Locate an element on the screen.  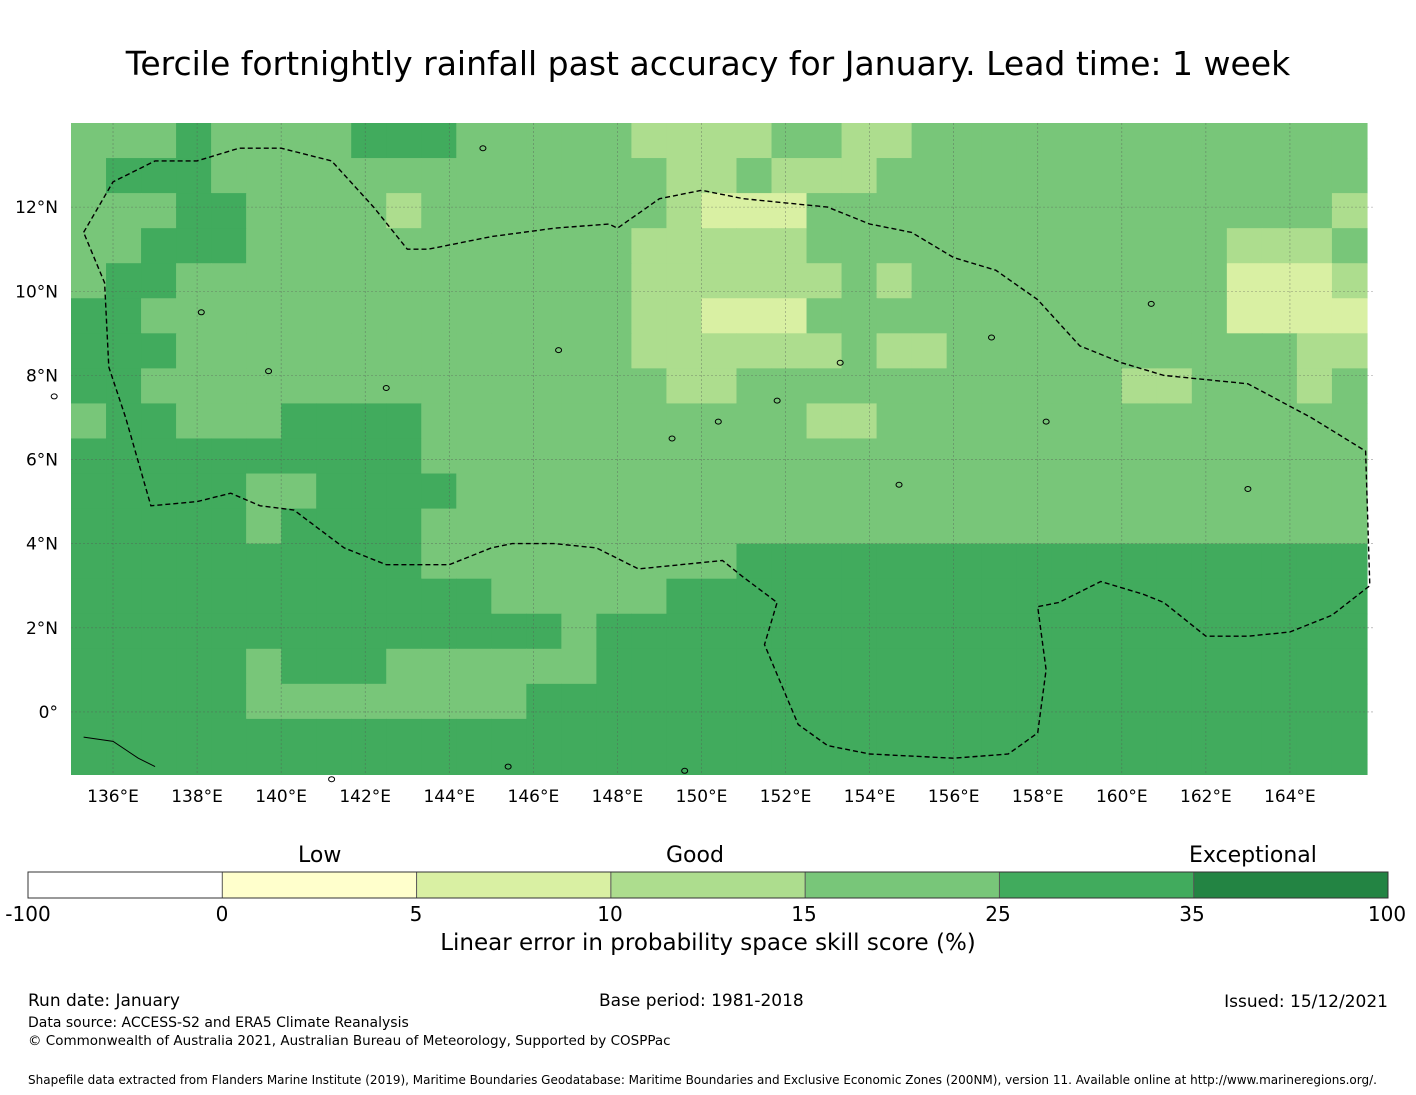
longitude-tick-label: 162°E is located at coordinates (1206, 797).